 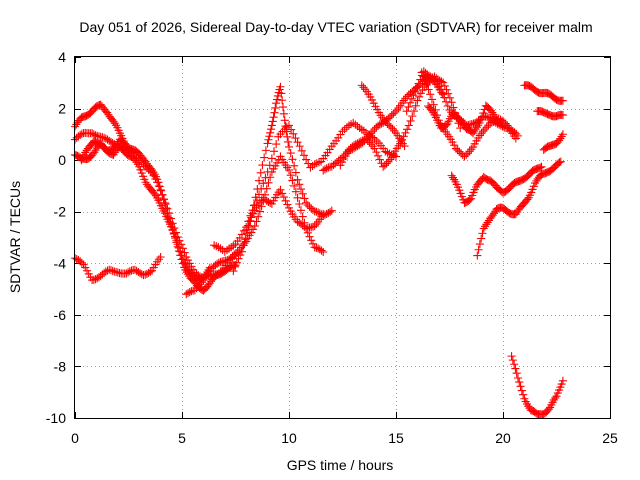 I want to click on x-tick-label: 25, so click(x=610, y=438).